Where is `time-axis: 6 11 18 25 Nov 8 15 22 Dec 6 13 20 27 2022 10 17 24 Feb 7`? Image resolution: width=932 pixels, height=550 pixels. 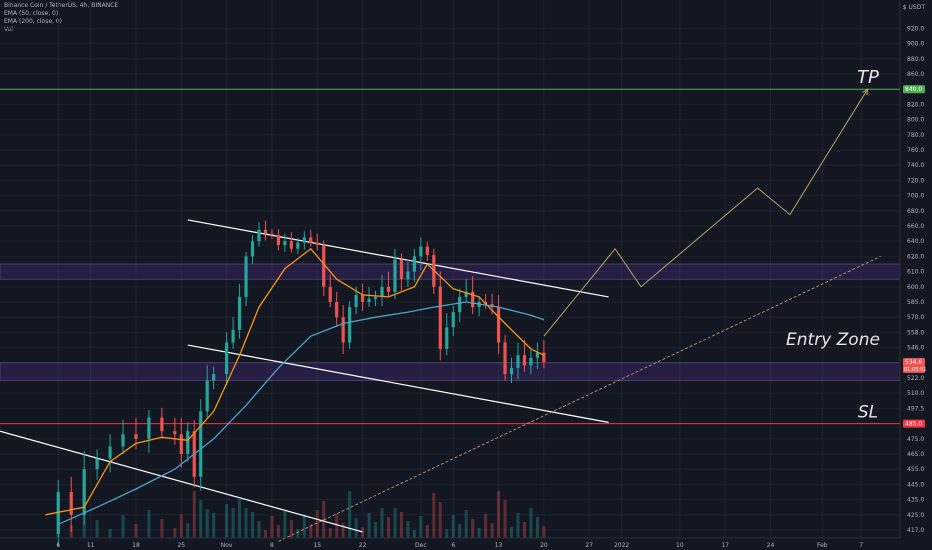 time-axis: 6 11 18 25 Nov 8 15 22 Dec 6 13 20 27 2022 10 17 24 Feb 7 is located at coordinates (450, 543).